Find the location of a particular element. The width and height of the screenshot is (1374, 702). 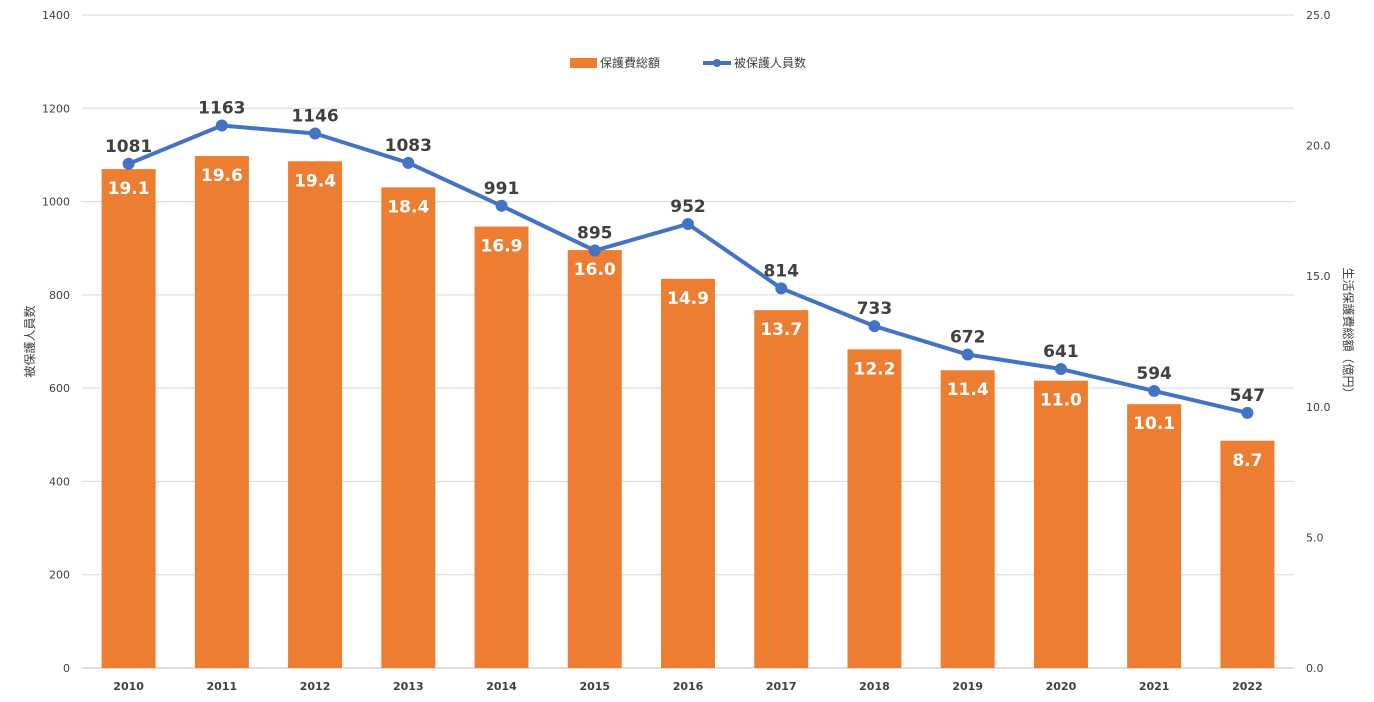

y-right-tick-label: 10.0 is located at coordinates (1318, 407).